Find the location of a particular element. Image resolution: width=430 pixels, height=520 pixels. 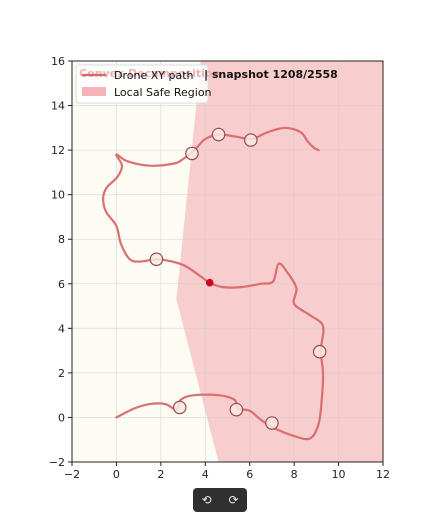

y-tick-label: 2 is located at coordinates (61, 373).